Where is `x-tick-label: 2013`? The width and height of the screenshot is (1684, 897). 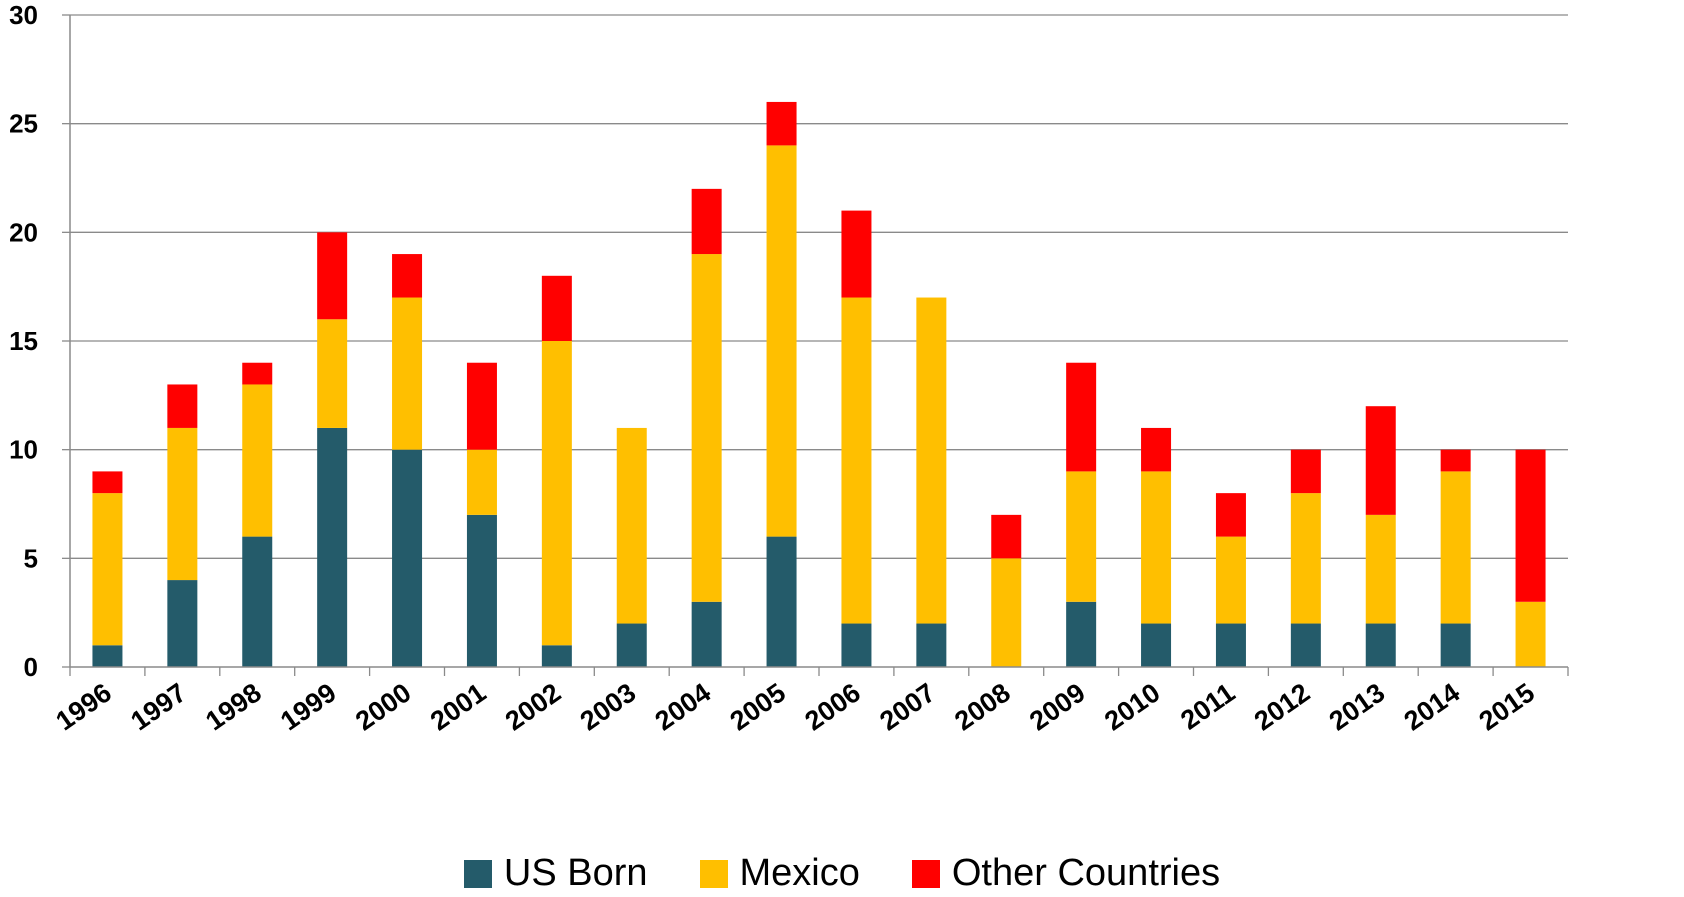
x-tick-label: 2013 is located at coordinates (1357, 706).